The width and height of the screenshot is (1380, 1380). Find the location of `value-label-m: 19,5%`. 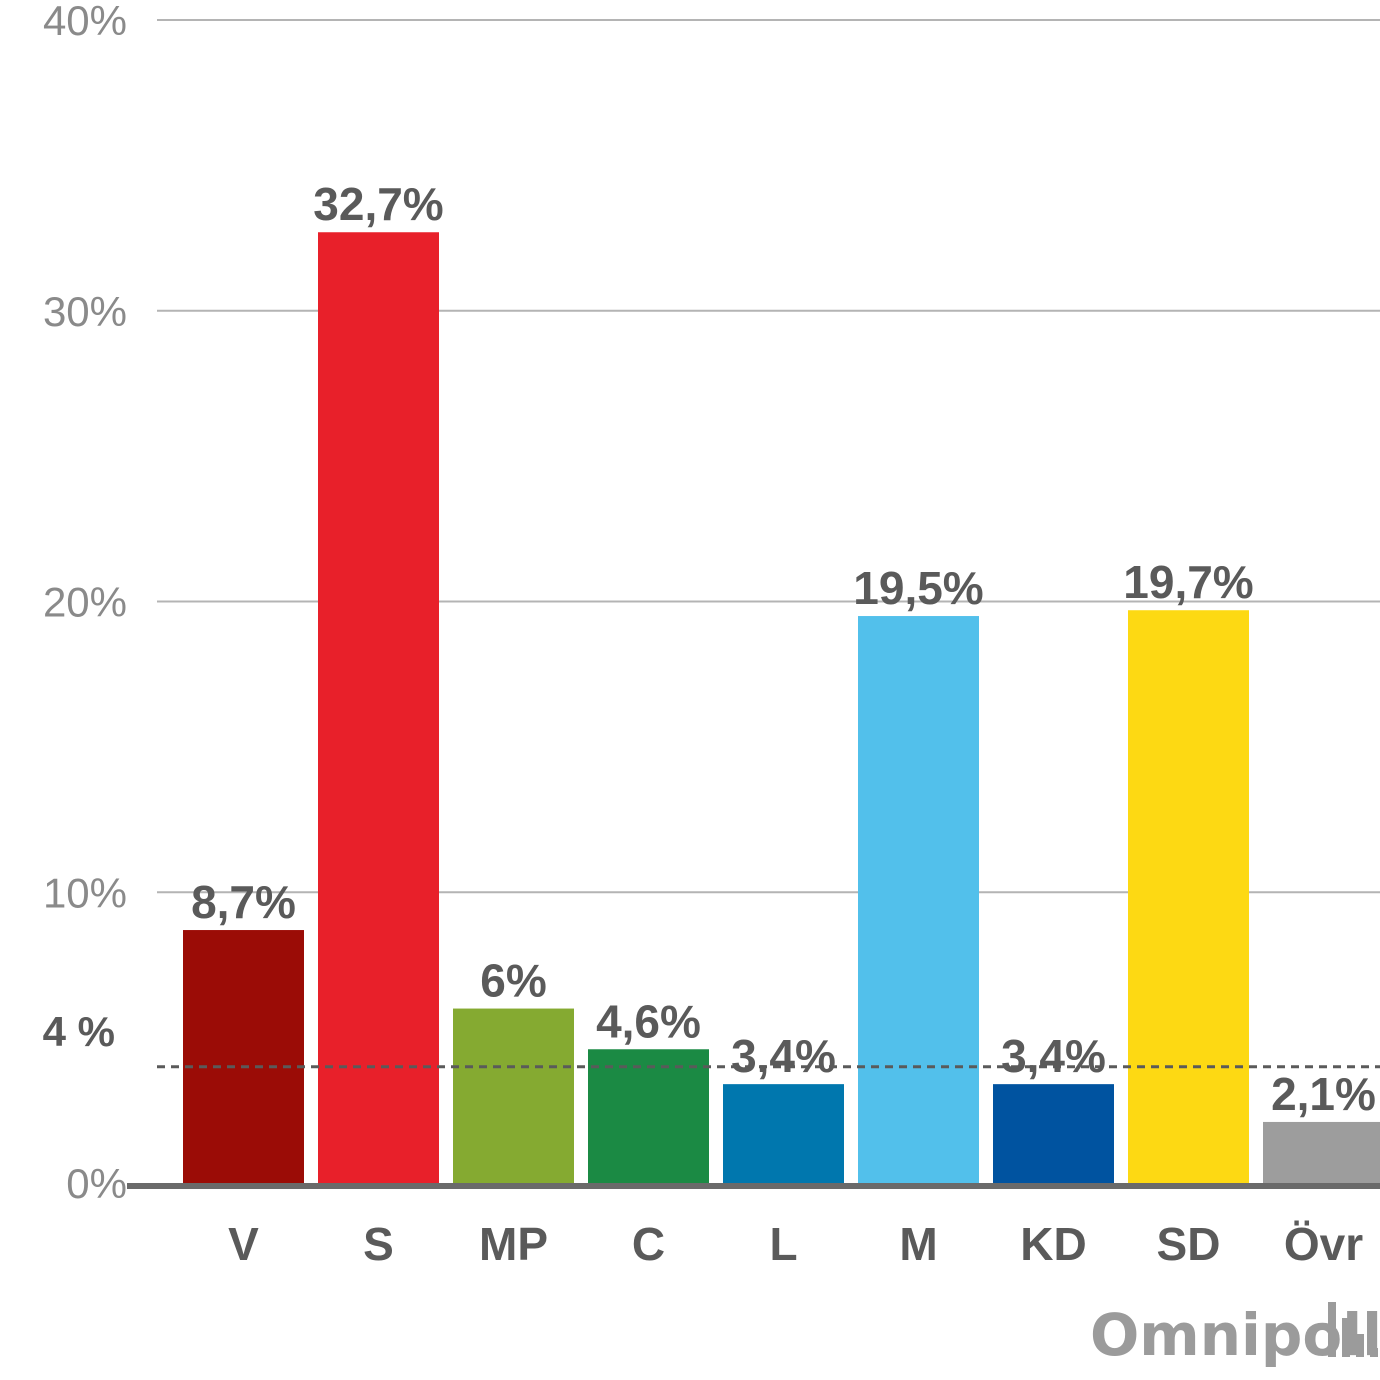

value-label-m: 19,5% is located at coordinates (918, 588).